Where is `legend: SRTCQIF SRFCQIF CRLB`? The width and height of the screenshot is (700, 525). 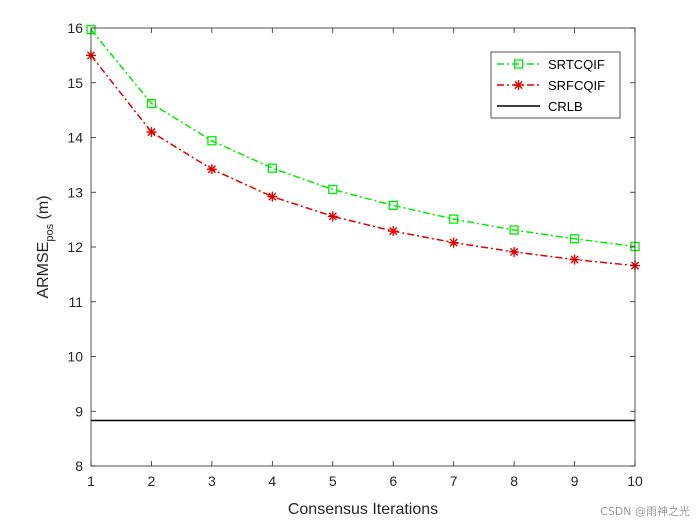
legend: SRTCQIF SRFCQIF CRLB is located at coordinates (555, 85).